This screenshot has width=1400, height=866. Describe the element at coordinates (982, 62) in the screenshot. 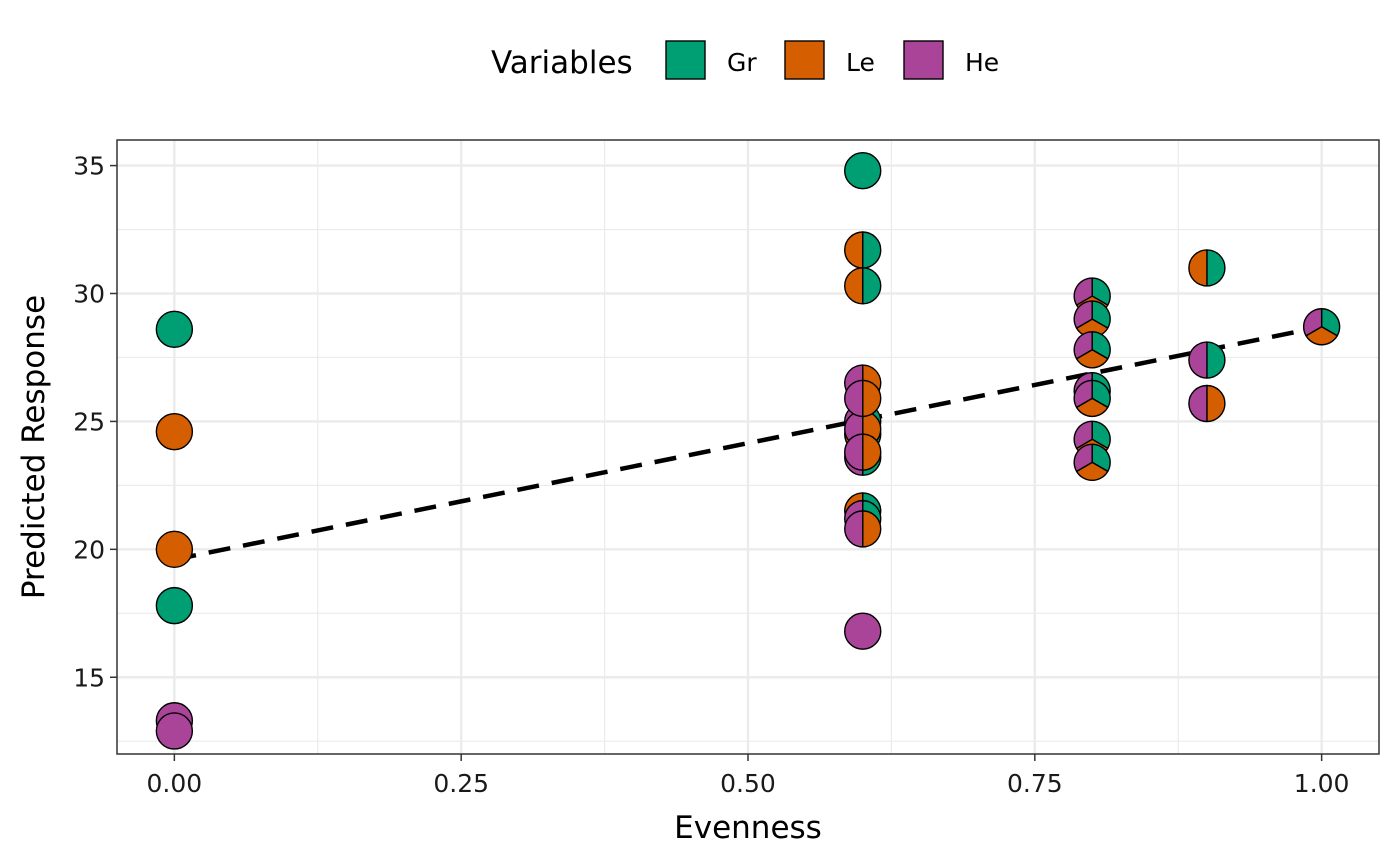

I see `legend-label-he: He` at that location.